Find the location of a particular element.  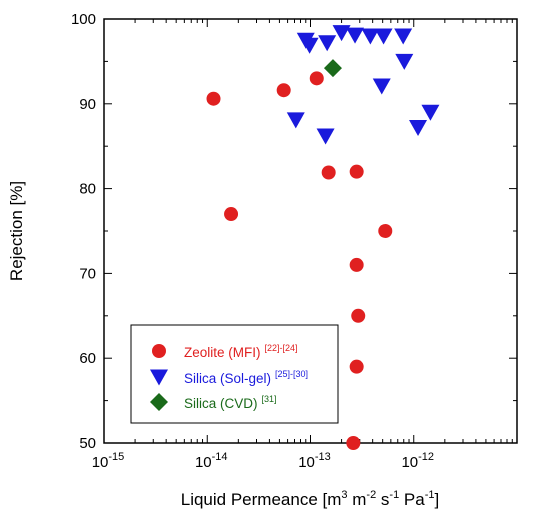

x-tick-label-exp: -15 is located at coordinates (116, 457).